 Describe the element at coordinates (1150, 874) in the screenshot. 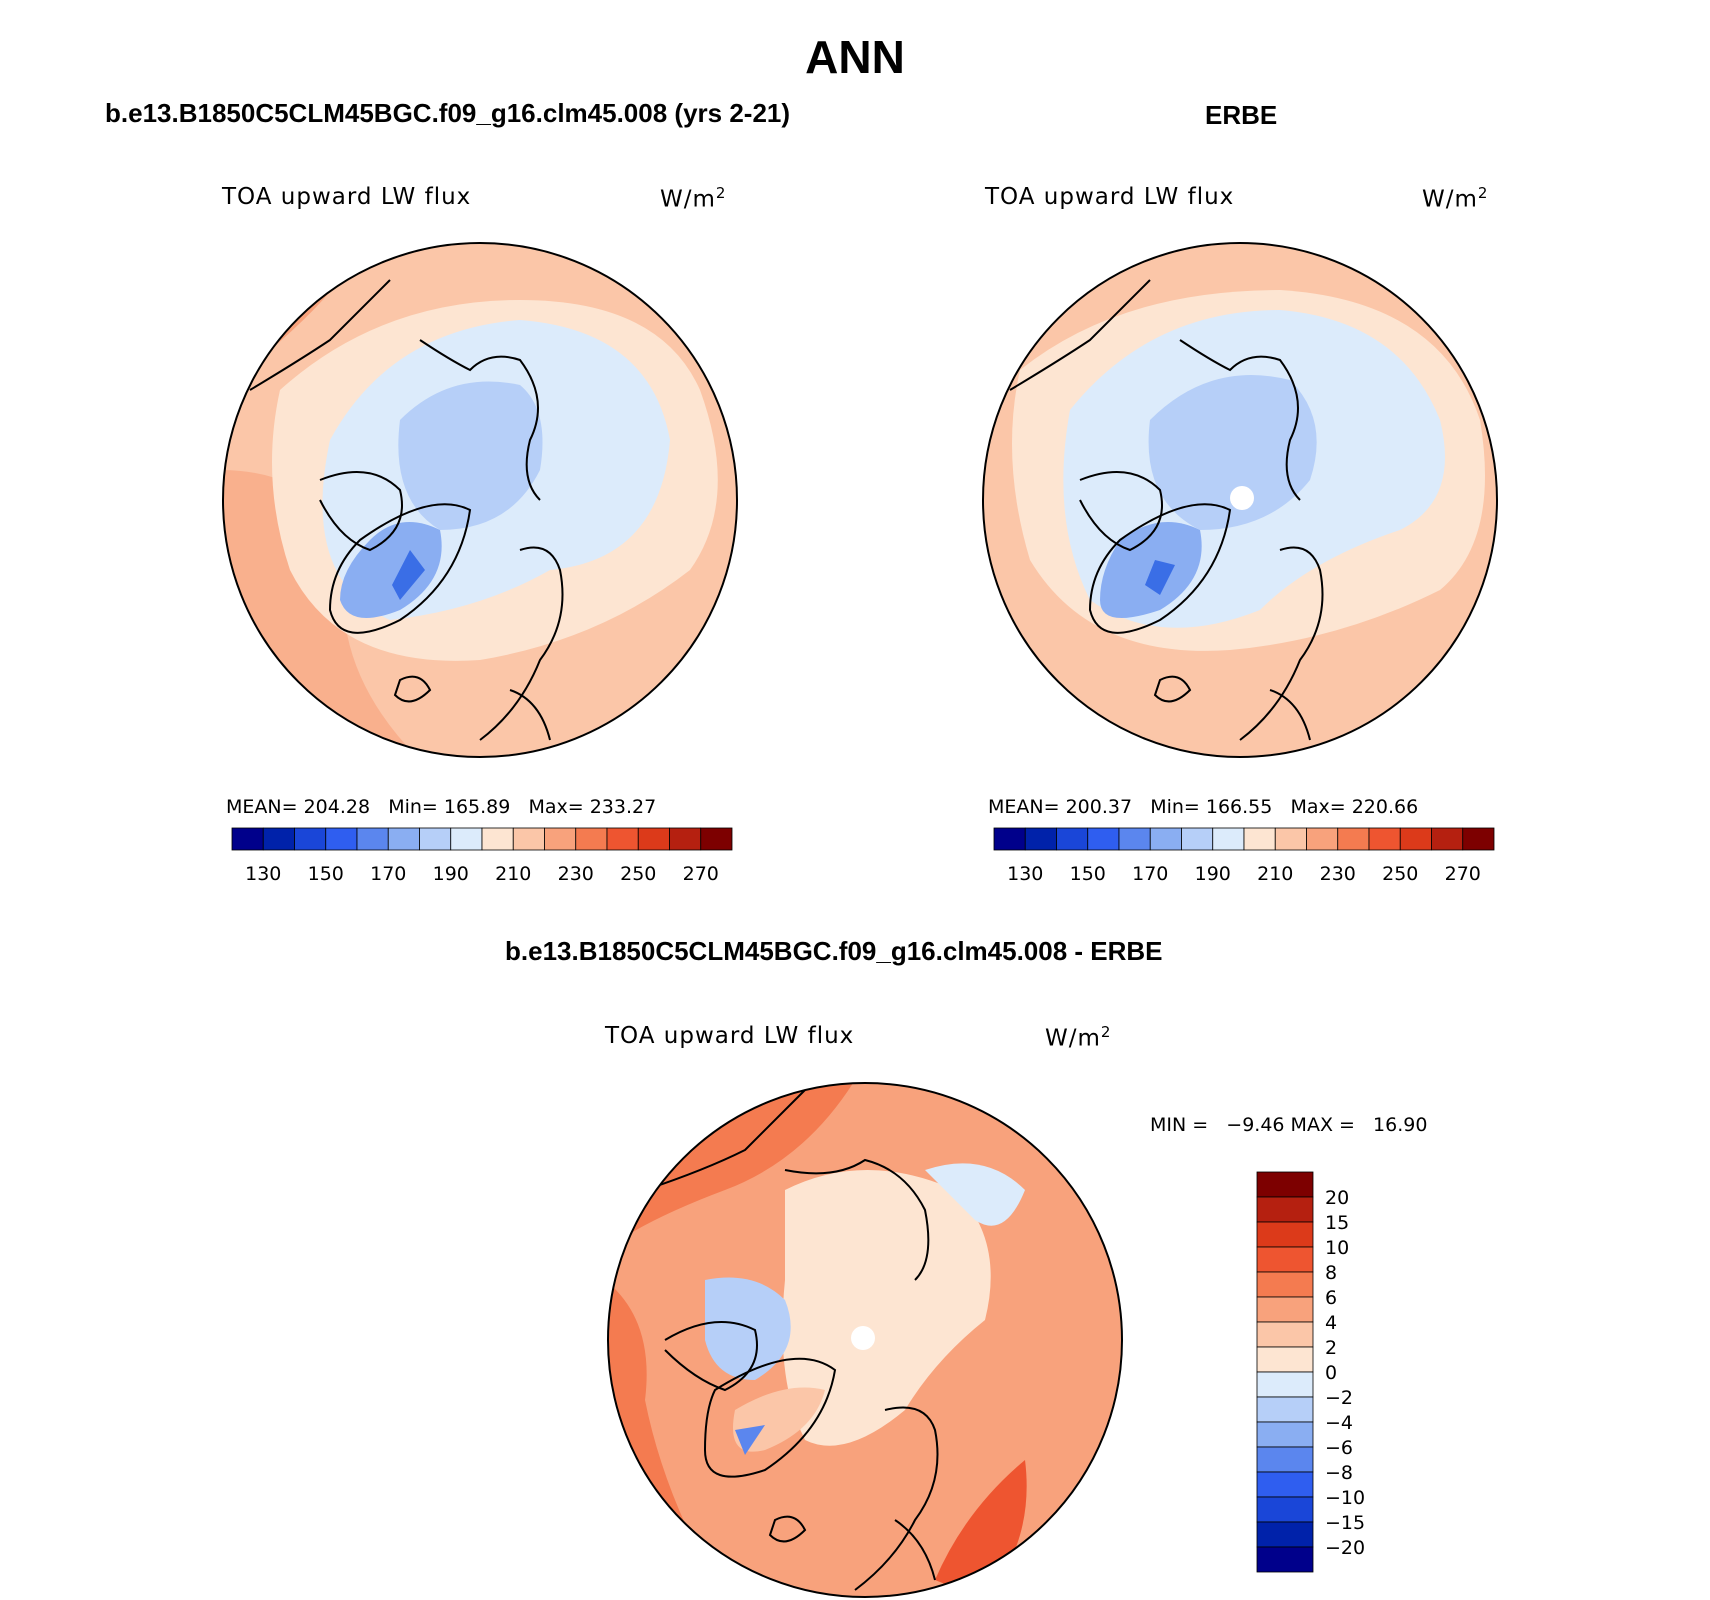

I see `panel-2-colorbar-tick-label: 170` at that location.